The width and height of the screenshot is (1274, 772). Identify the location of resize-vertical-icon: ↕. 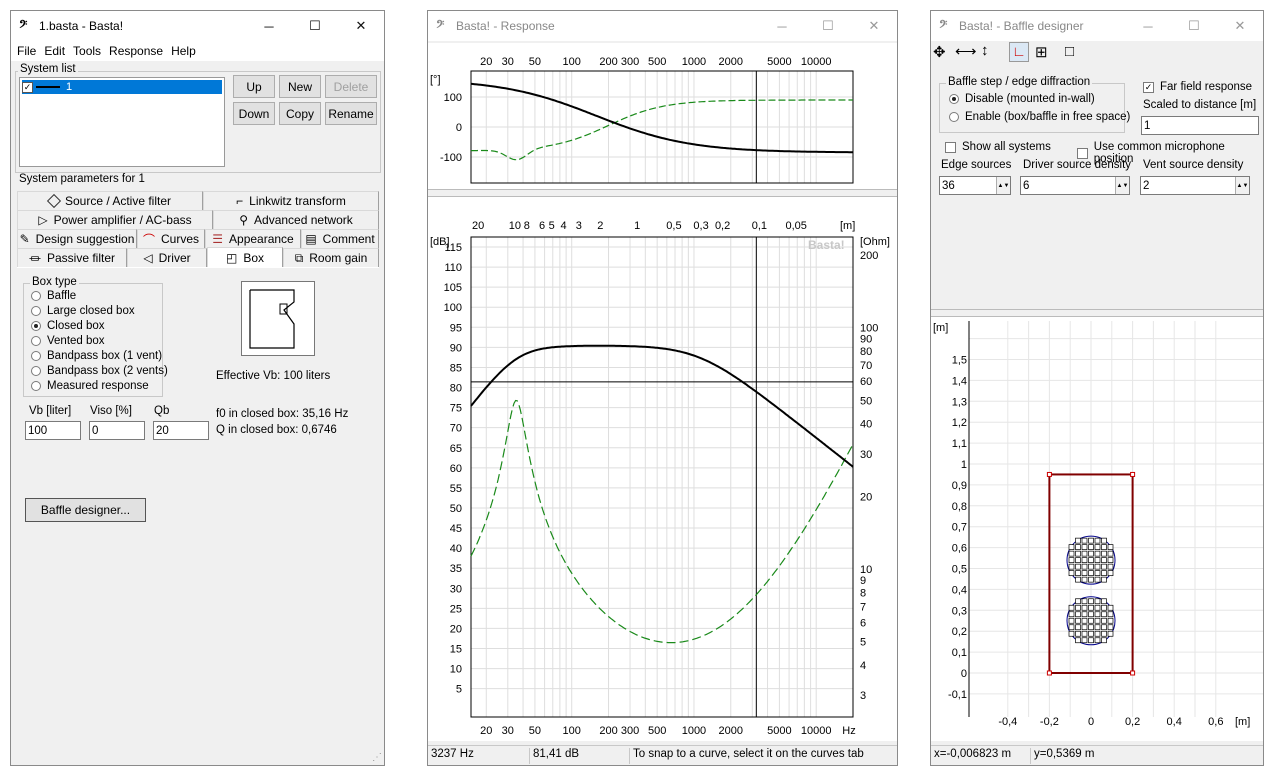
(985, 50).